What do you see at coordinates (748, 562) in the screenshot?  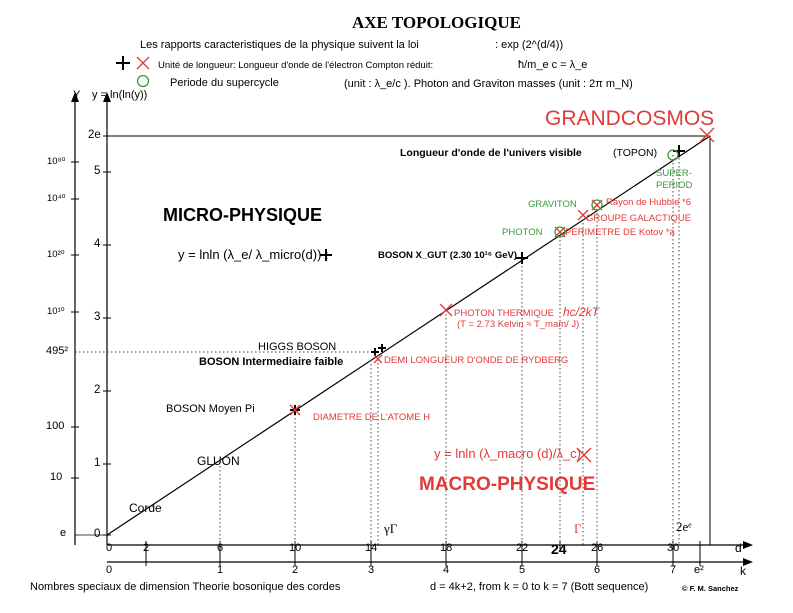 I see `x-axis-k-arrow` at bounding box center [748, 562].